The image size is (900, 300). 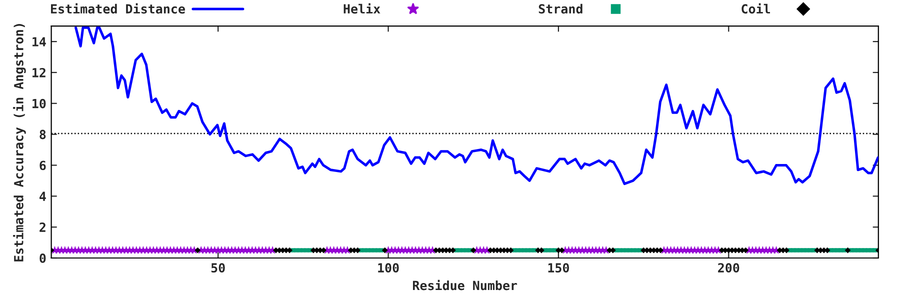 What do you see at coordinates (39, 73) in the screenshot?
I see `y-tick-label: 12` at bounding box center [39, 73].